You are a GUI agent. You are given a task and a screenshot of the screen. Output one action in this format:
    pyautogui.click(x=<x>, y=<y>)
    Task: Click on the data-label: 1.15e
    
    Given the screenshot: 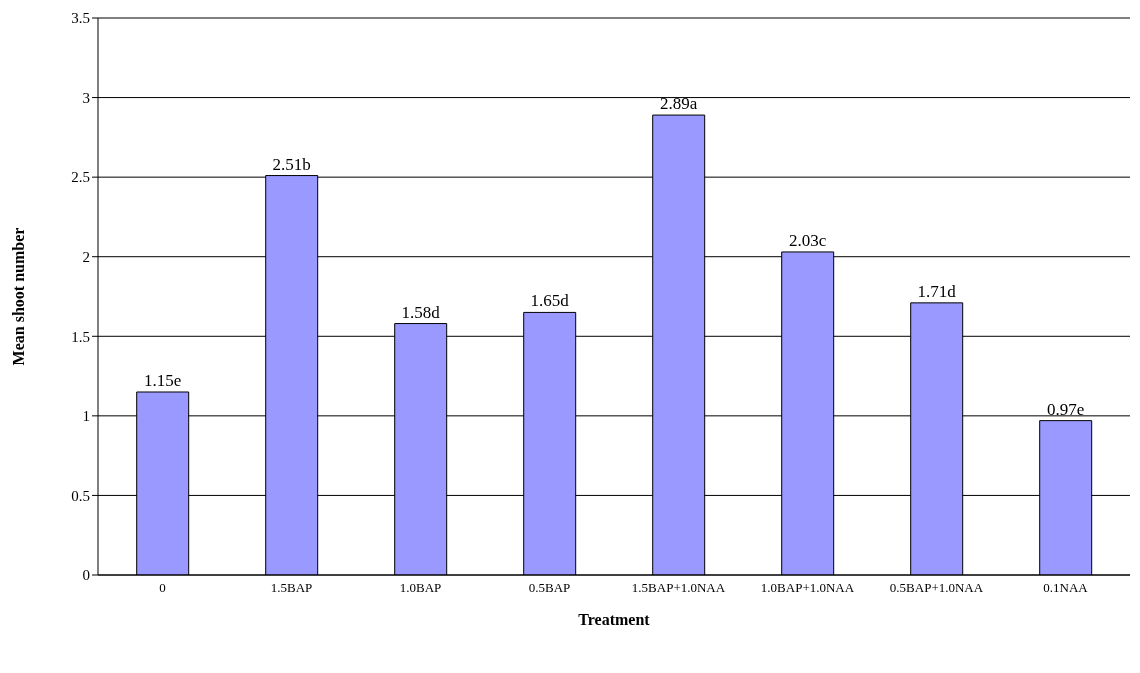 What is the action you would take?
    pyautogui.click(x=163, y=380)
    